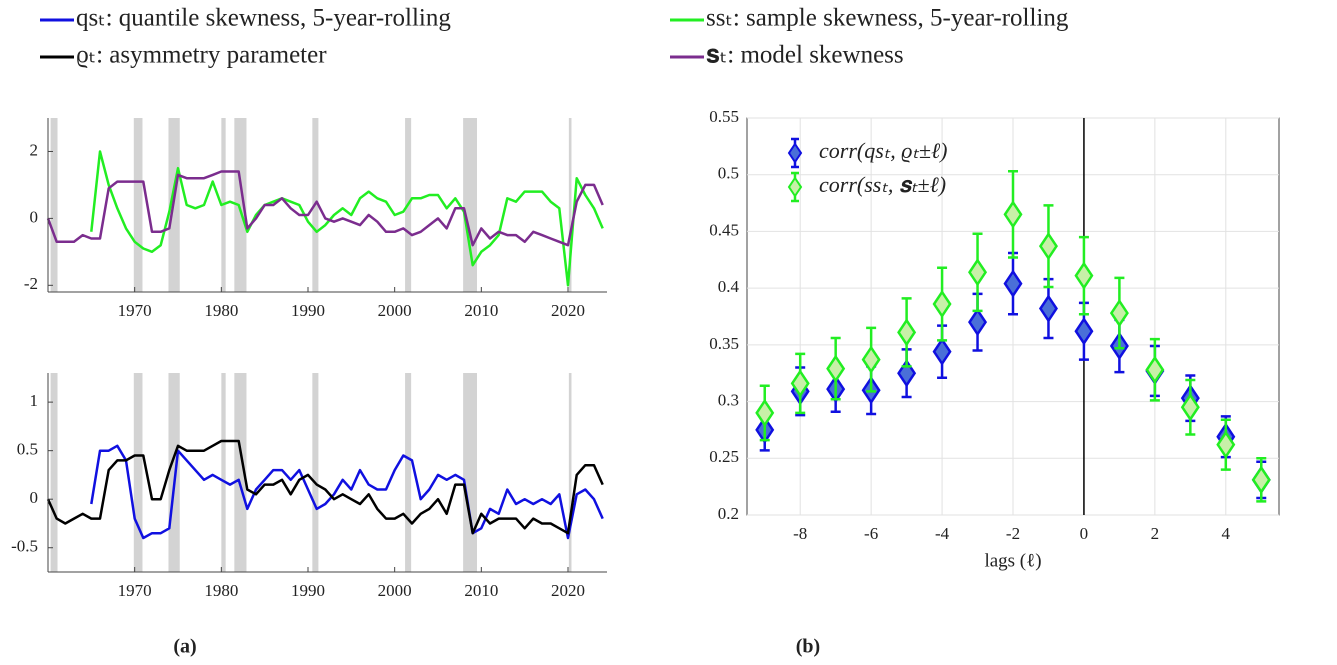  What do you see at coordinates (724, 116) in the screenshot?
I see `y-tick-label: 0.55` at bounding box center [724, 116].